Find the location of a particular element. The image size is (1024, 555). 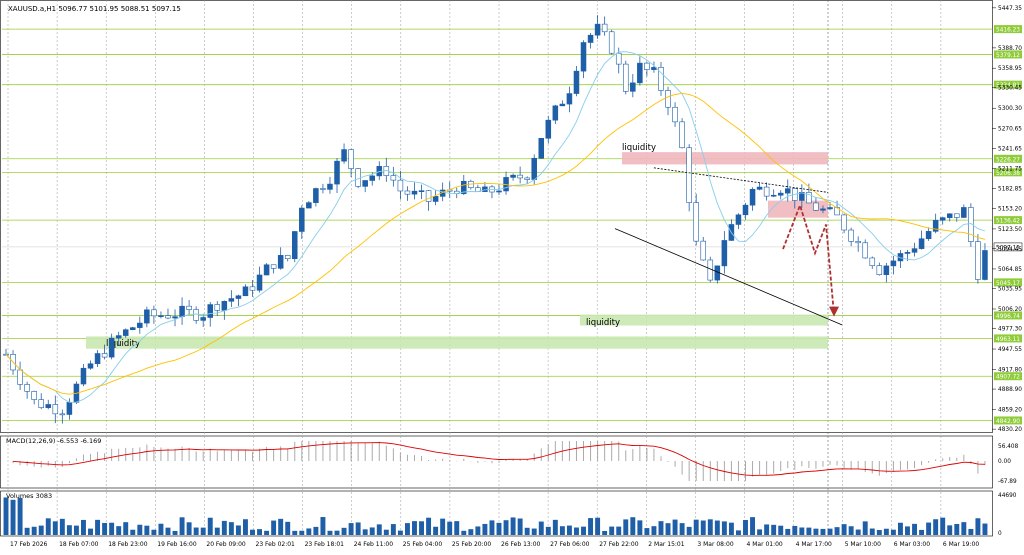

liquidity-label-left: liquidity is located at coordinates (123, 344).